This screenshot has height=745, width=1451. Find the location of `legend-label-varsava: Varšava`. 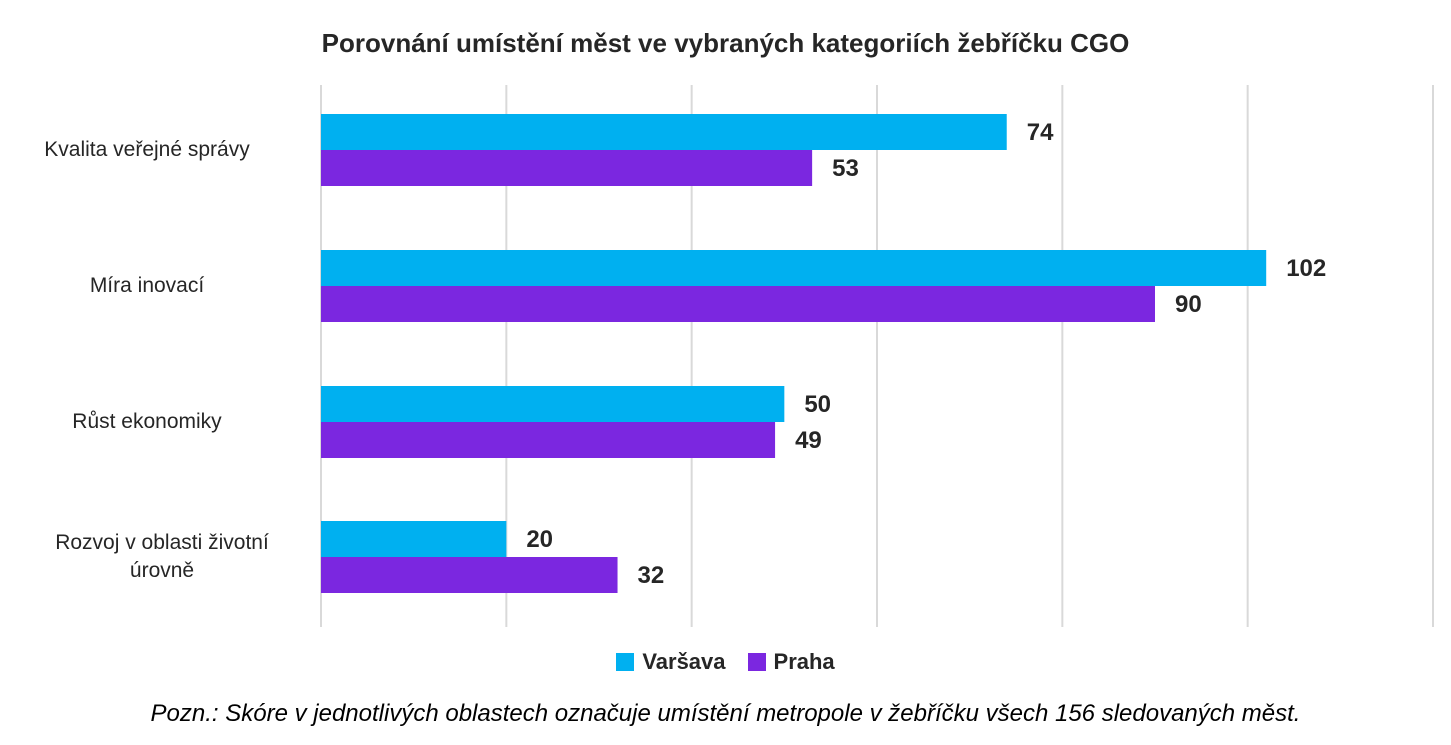

legend-label-varsava: Varšava is located at coordinates (684, 661).